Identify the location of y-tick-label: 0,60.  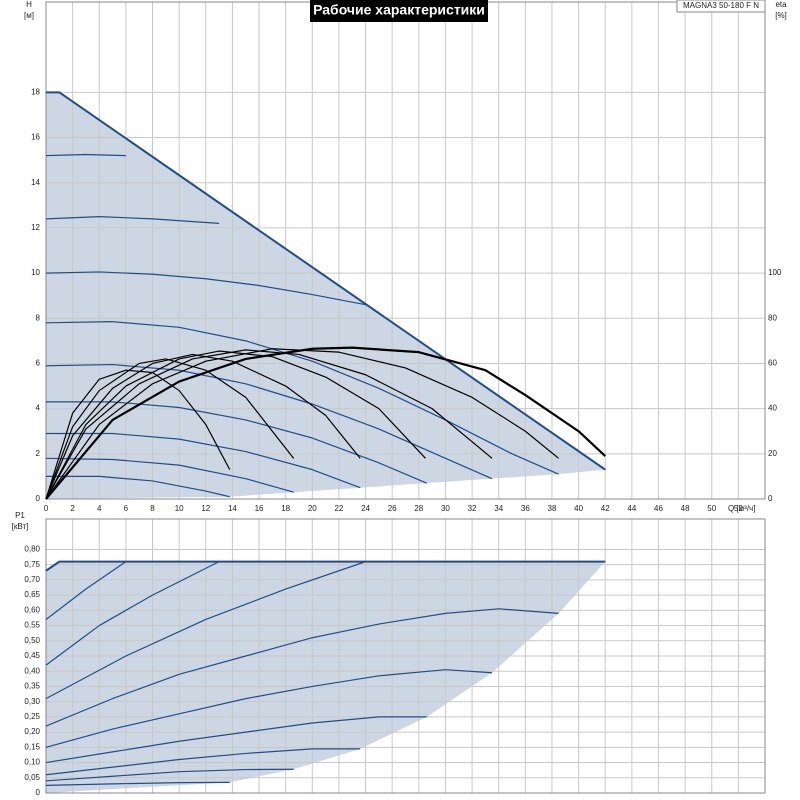
(32, 609).